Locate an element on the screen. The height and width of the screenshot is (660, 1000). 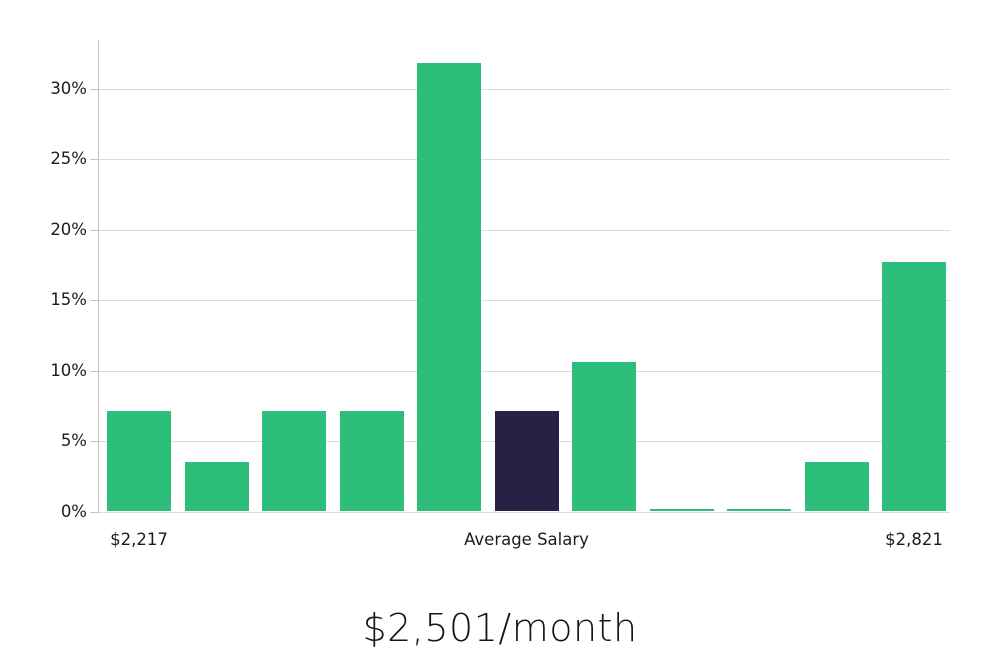
gridline-20% is located at coordinates (524, 230).